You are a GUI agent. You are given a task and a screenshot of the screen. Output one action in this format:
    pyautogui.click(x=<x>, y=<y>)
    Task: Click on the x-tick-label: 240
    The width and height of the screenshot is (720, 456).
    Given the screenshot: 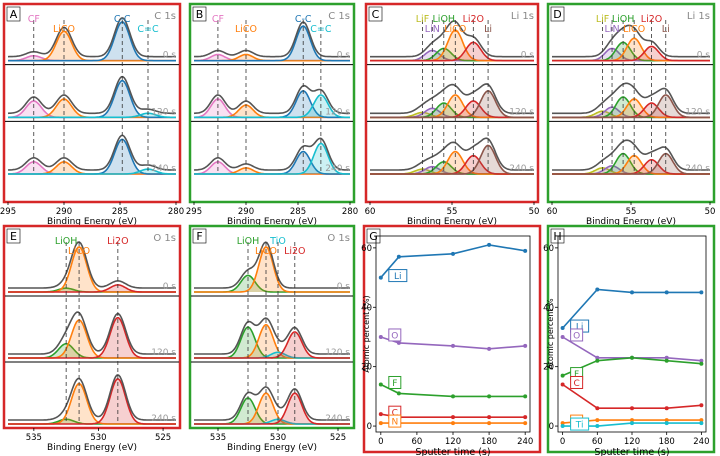 What is the action you would take?
    pyautogui.click(x=525, y=442)
    